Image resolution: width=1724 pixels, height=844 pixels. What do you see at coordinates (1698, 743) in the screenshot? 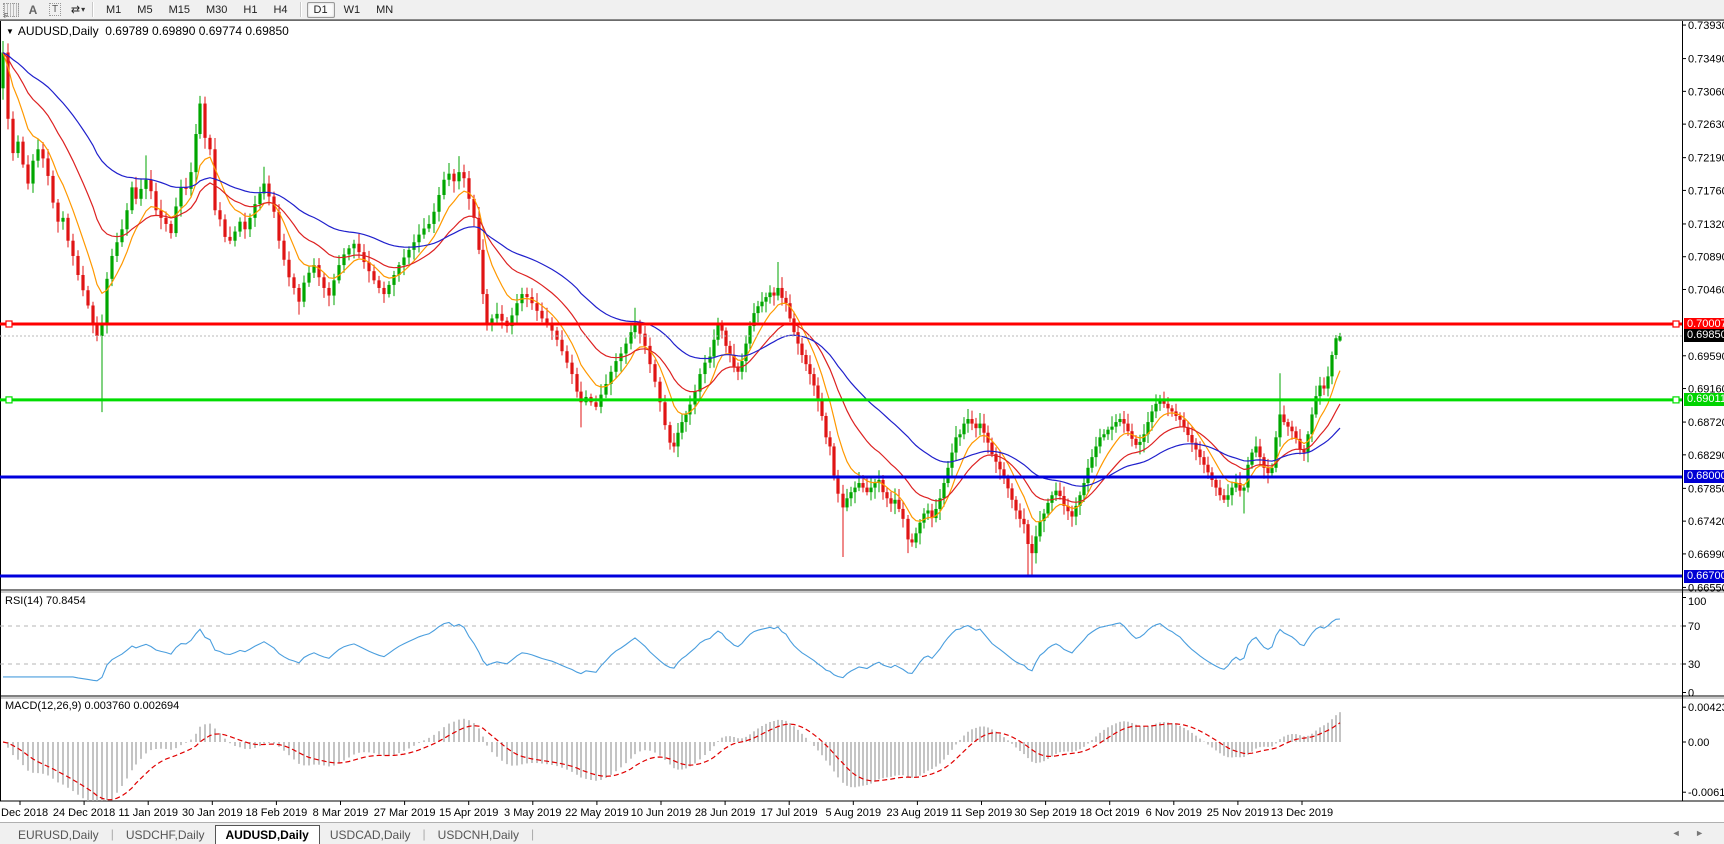
I see `macd-tick-label: 0.00` at bounding box center [1698, 743].